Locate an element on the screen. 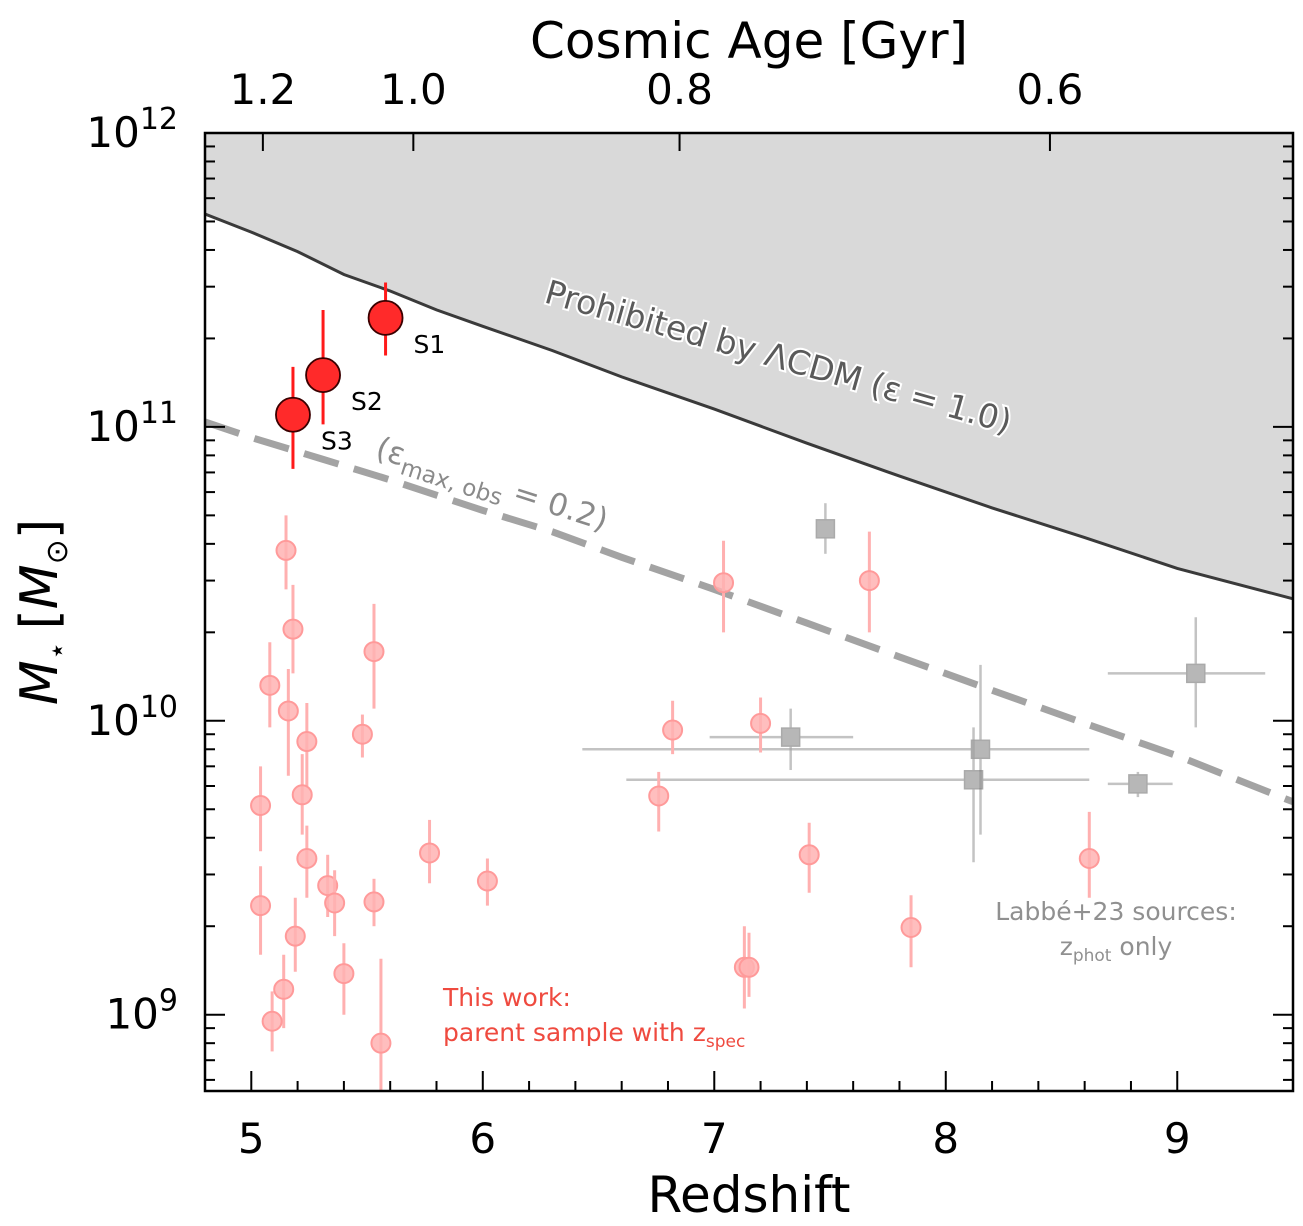 The height and width of the screenshot is (1226, 1303). parent-legend-line2: parent sample with zspec is located at coordinates (594, 1035).